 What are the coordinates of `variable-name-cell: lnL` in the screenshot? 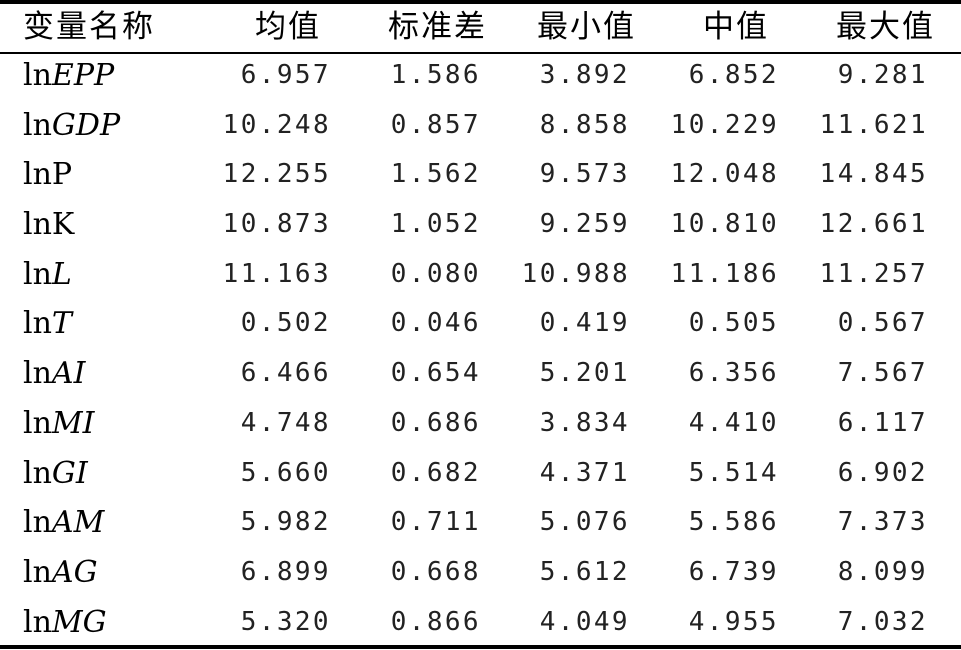 It's located at (47, 275).